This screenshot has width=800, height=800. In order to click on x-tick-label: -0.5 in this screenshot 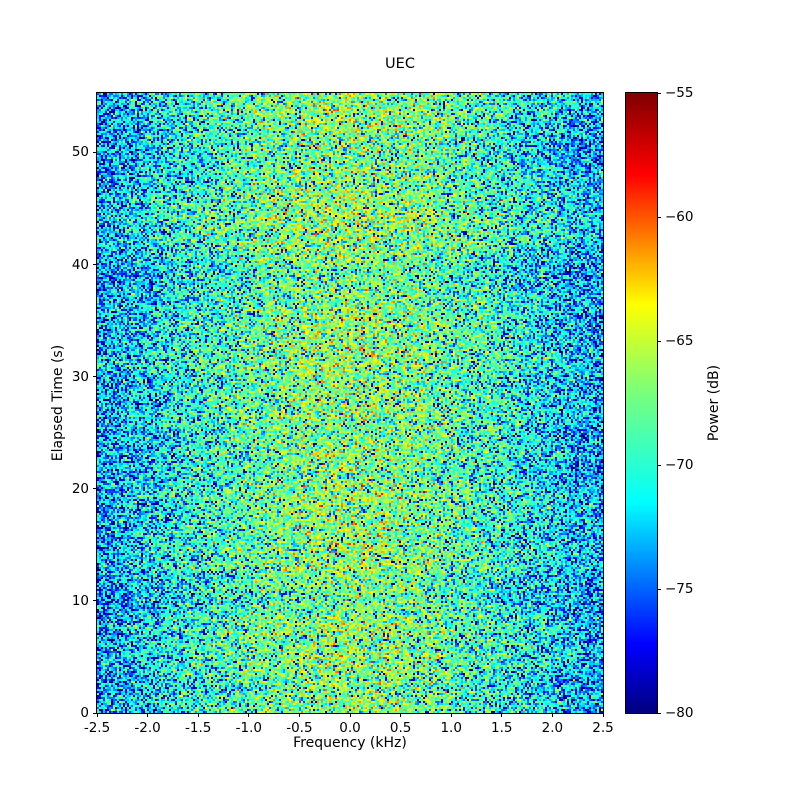, I will do `click(299, 728)`.